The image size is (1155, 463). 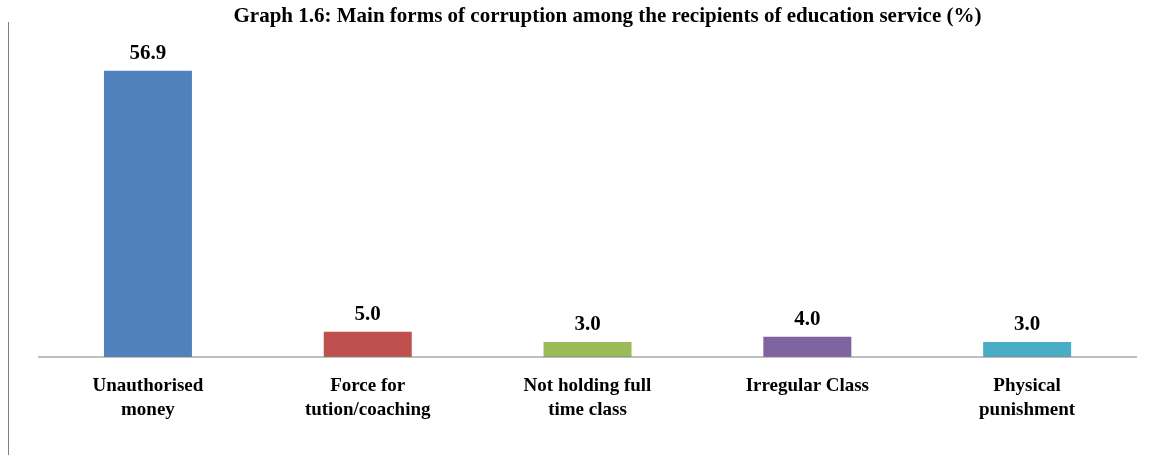 What do you see at coordinates (807, 317) in the screenshot?
I see `data-label: 4.0` at bounding box center [807, 317].